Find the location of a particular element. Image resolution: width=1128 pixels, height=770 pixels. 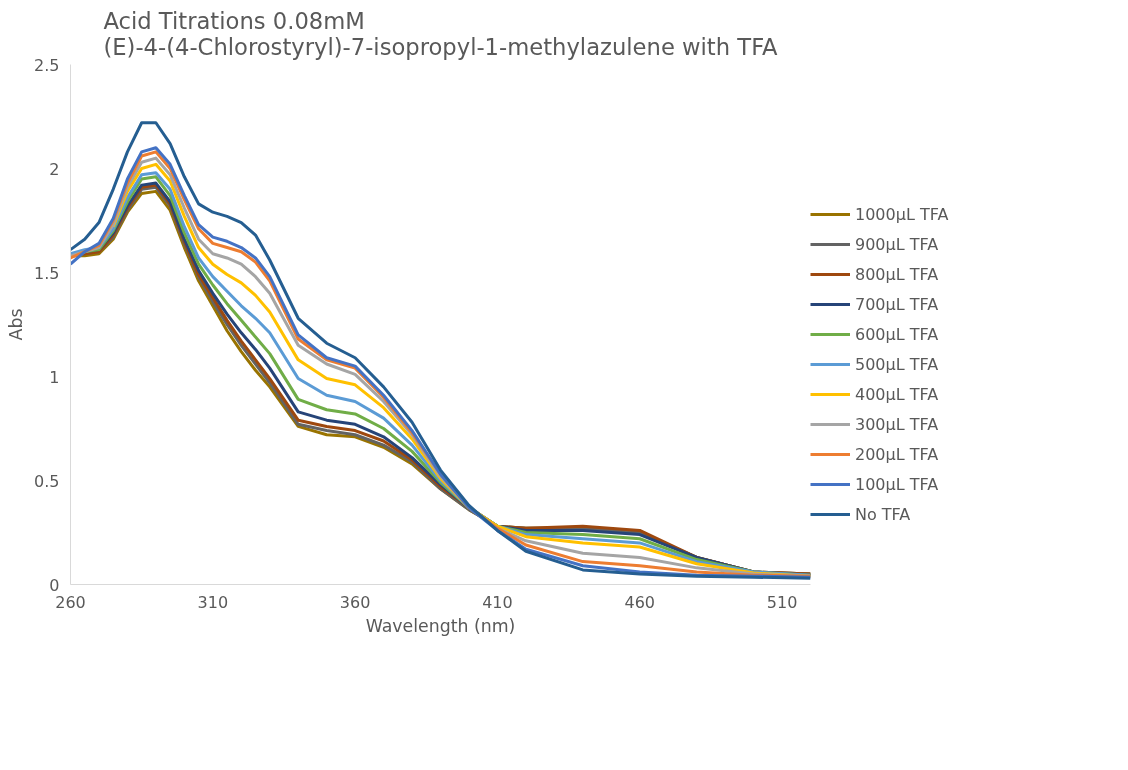

x-tick-label: 460 is located at coordinates (640, 602).